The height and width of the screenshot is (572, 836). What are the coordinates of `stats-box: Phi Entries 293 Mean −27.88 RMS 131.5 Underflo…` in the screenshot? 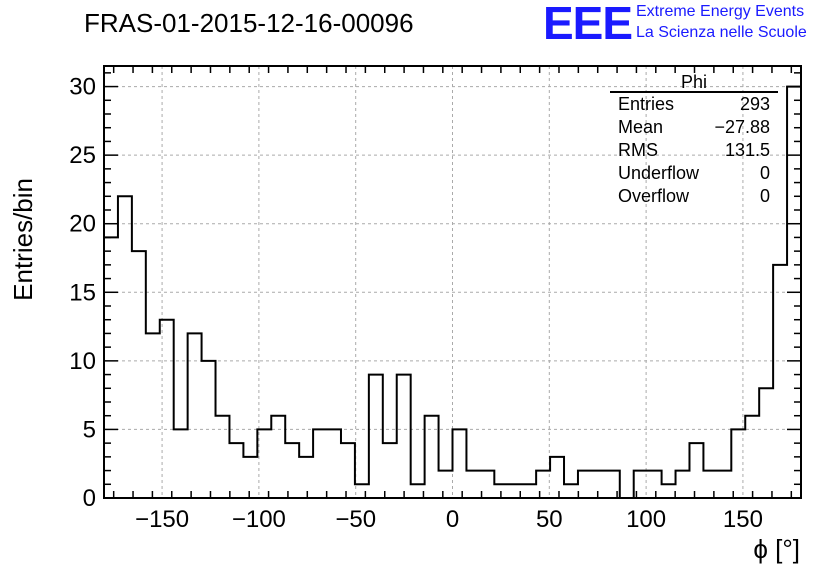 It's located at (694, 139).